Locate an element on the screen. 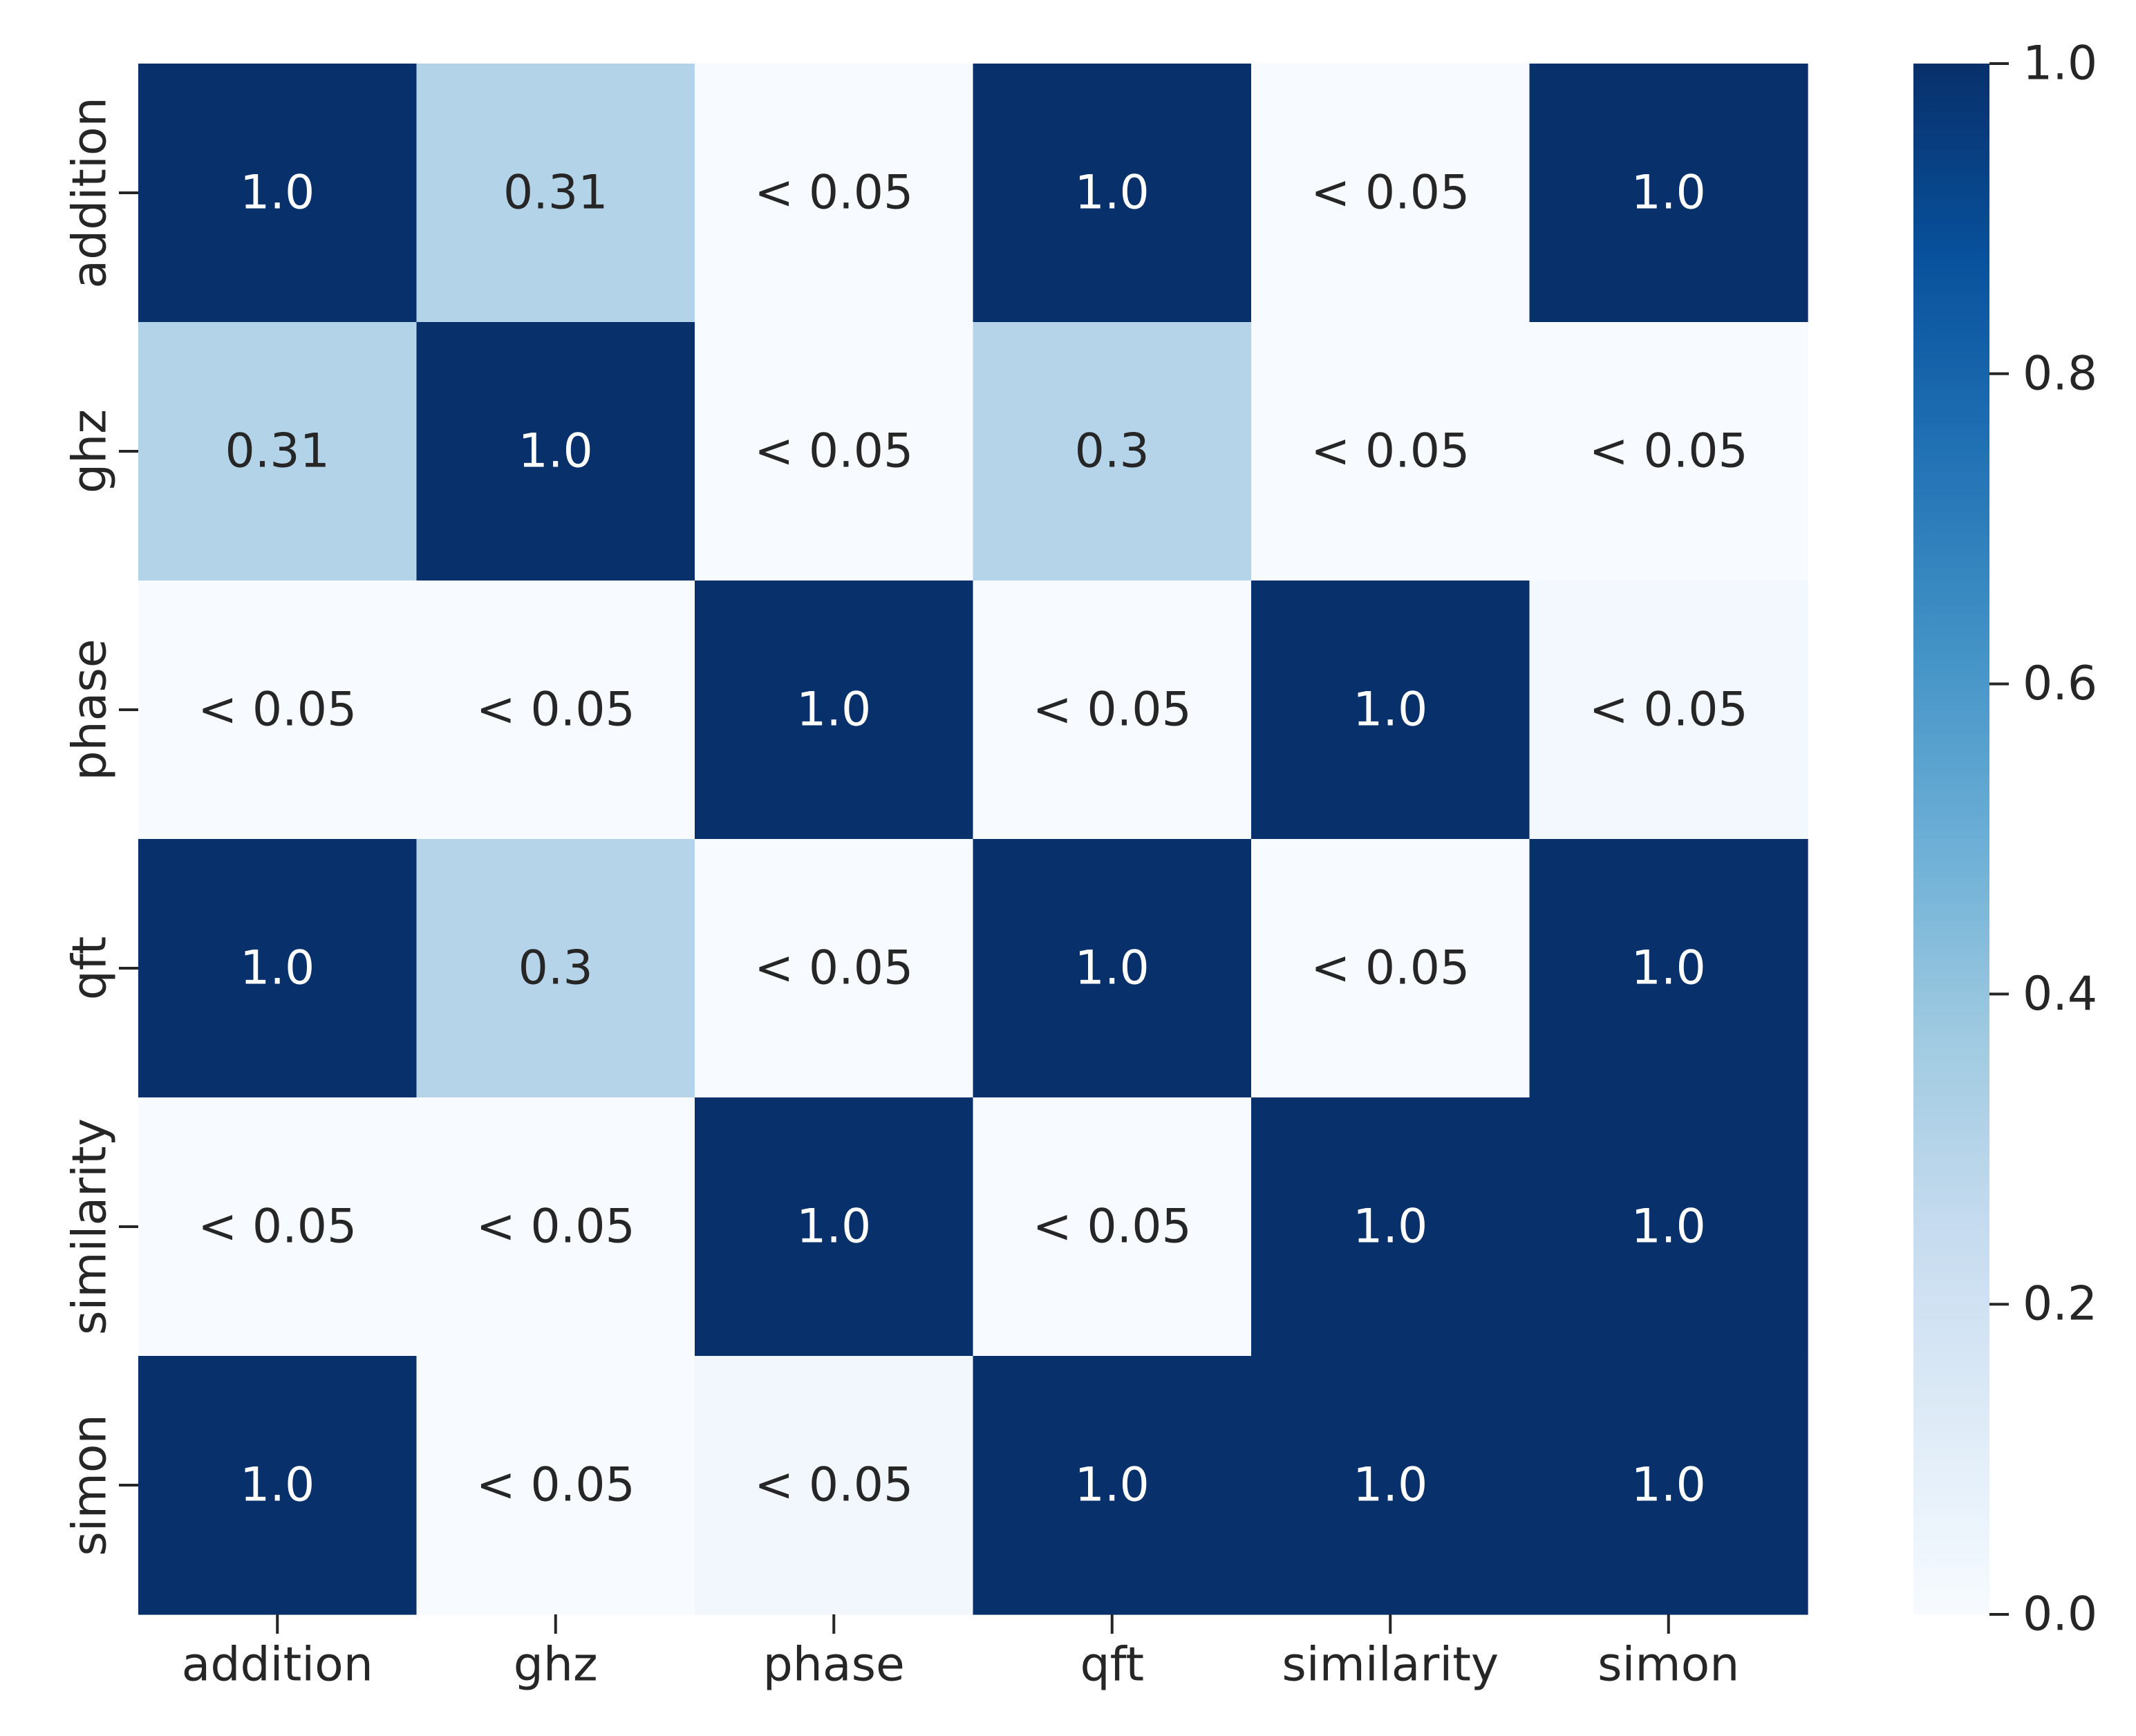 Image resolution: width=2136 pixels, height=1736 pixels. x-tick-label: similarity is located at coordinates (1390, 1665).